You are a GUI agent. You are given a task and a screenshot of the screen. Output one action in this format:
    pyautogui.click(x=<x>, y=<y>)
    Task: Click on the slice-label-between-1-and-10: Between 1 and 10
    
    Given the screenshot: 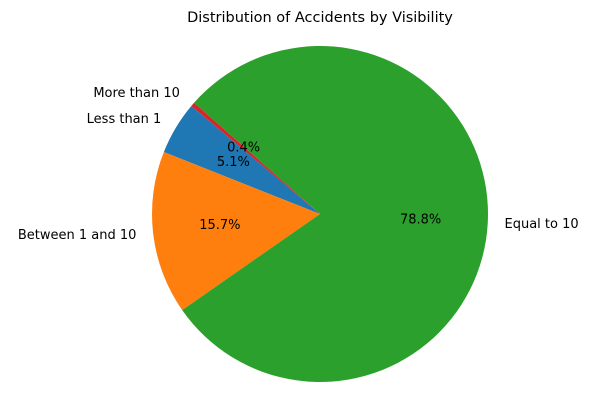 What is the action you would take?
    pyautogui.click(x=77, y=235)
    